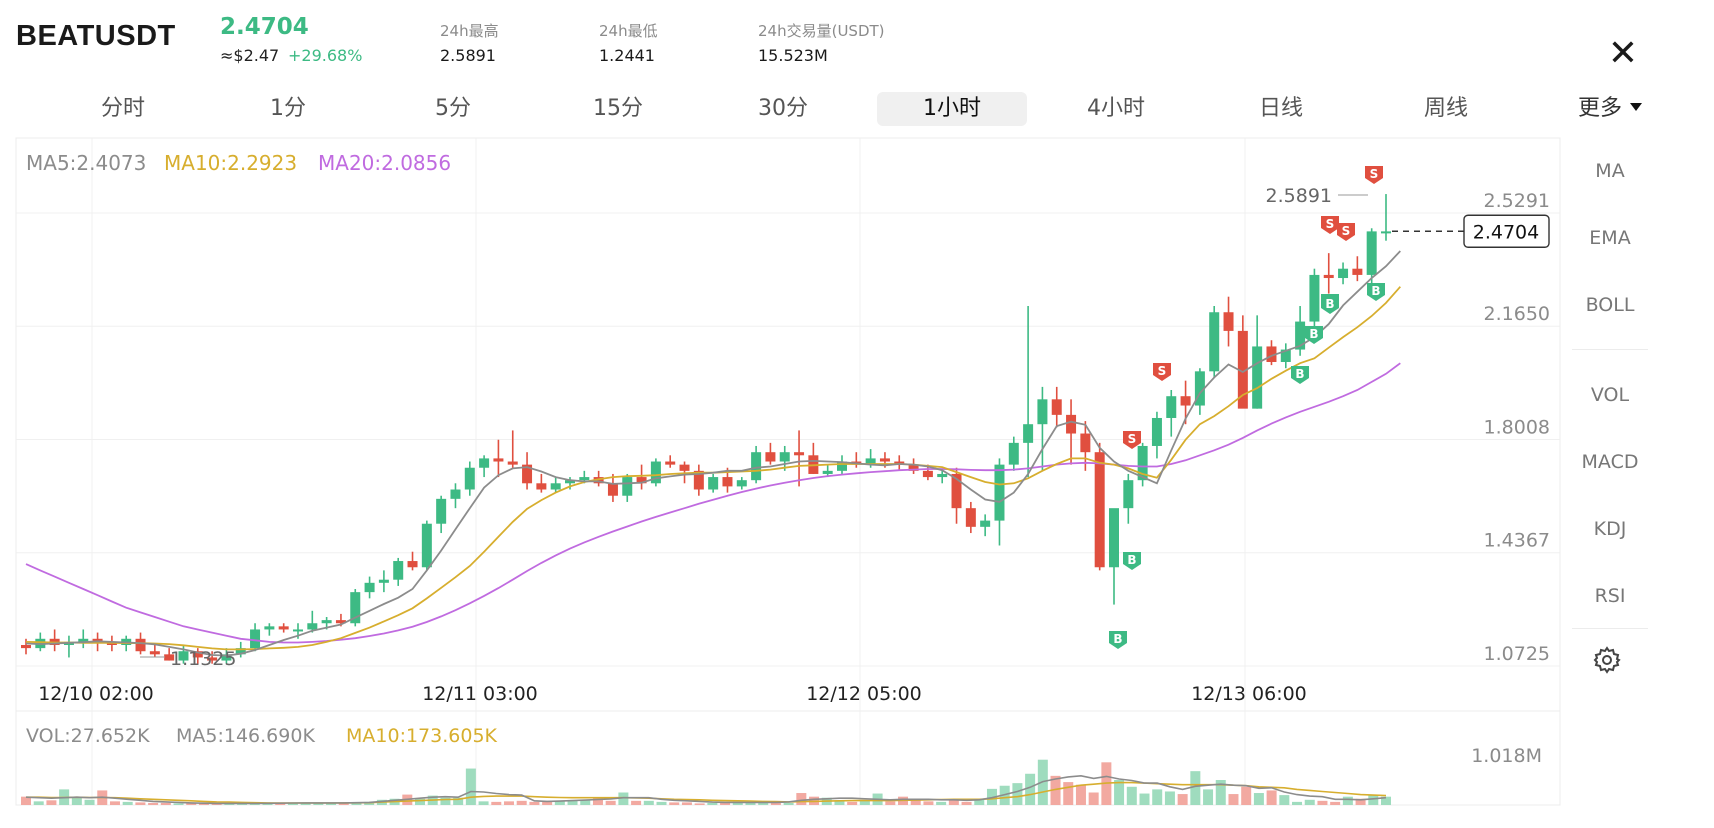  What do you see at coordinates (618, 108) in the screenshot?
I see `tab-15m: 15分` at bounding box center [618, 108].